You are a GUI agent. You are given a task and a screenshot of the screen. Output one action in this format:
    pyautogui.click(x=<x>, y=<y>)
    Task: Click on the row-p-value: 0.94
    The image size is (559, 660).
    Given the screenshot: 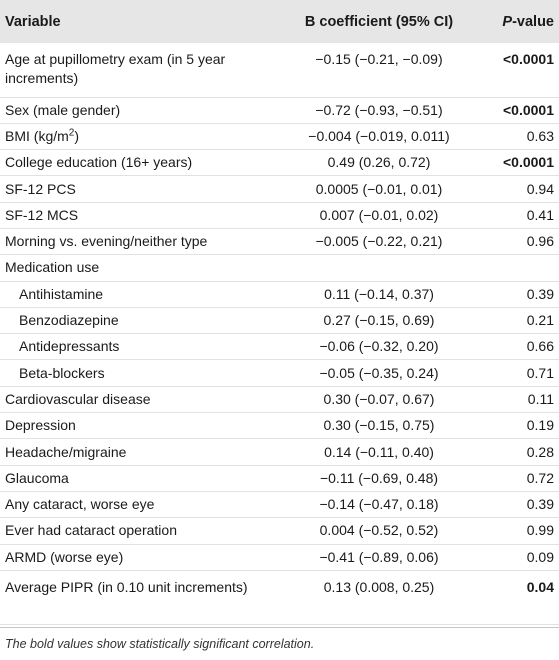 What is the action you would take?
    pyautogui.click(x=540, y=188)
    